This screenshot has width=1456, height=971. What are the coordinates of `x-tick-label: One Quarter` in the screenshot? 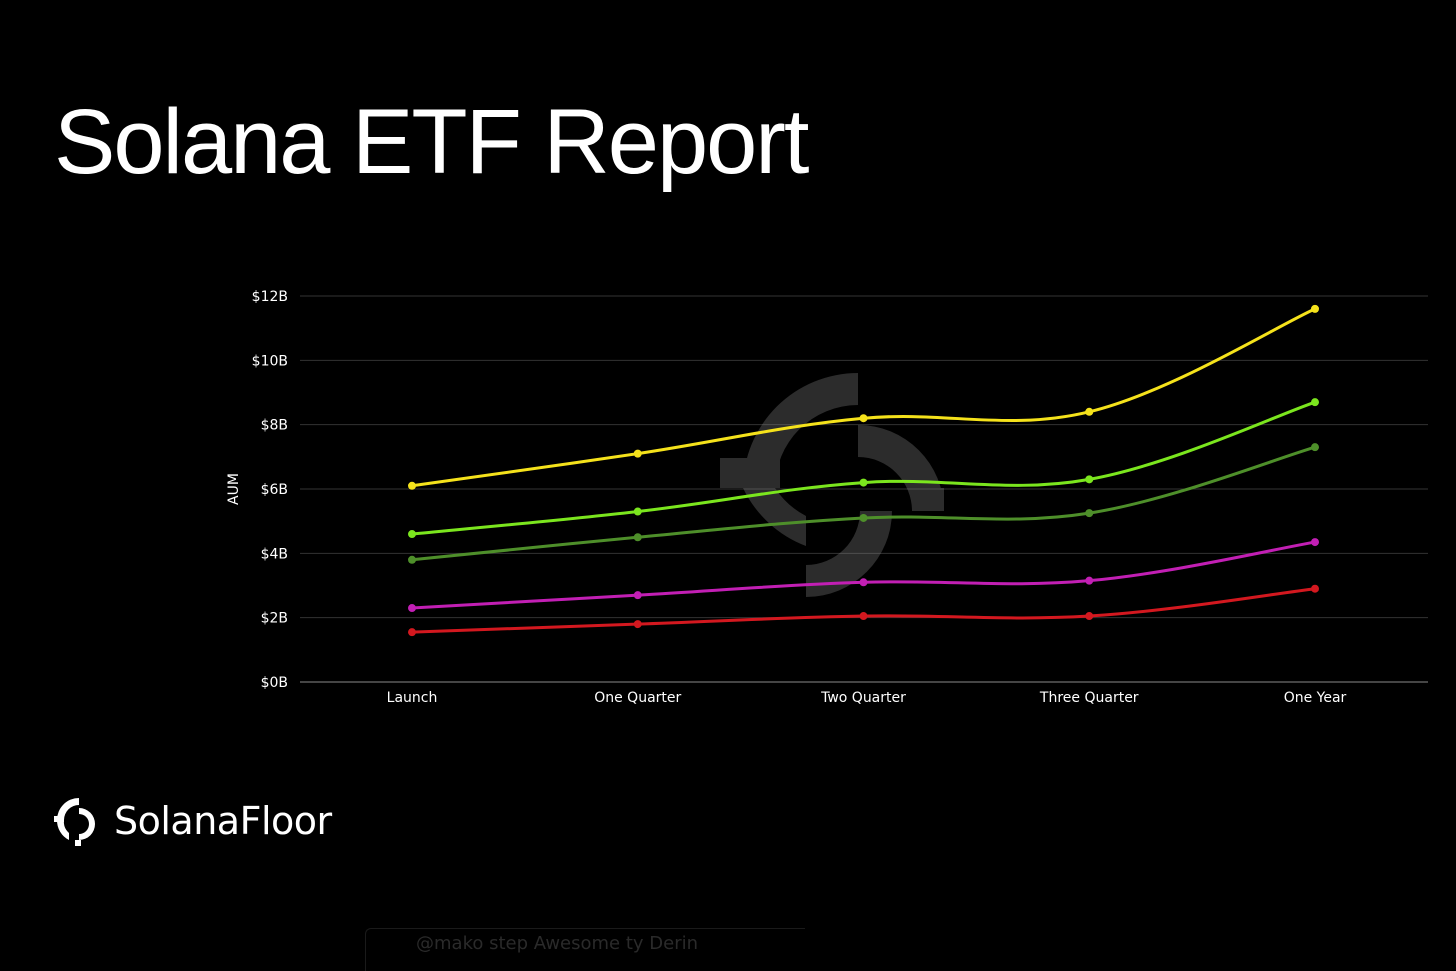 It's located at (637, 698).